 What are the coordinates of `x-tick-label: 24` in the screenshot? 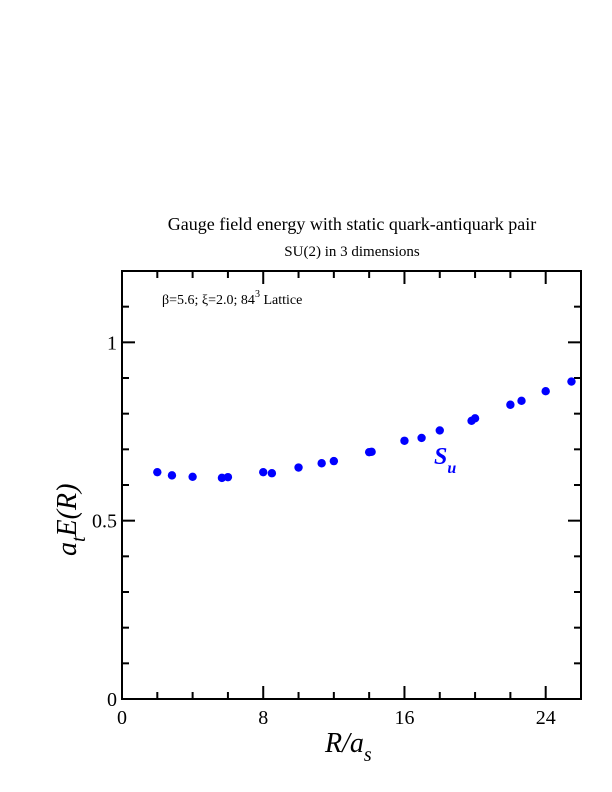 It's located at (546, 718).